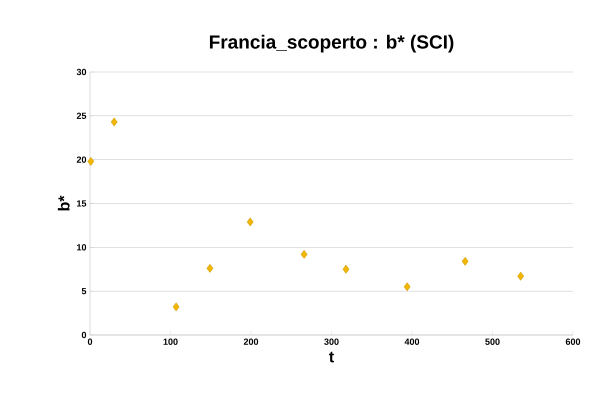 Image resolution: width=591 pixels, height=409 pixels. Describe the element at coordinates (171, 341) in the screenshot. I see `x-tick-label: 100` at that location.